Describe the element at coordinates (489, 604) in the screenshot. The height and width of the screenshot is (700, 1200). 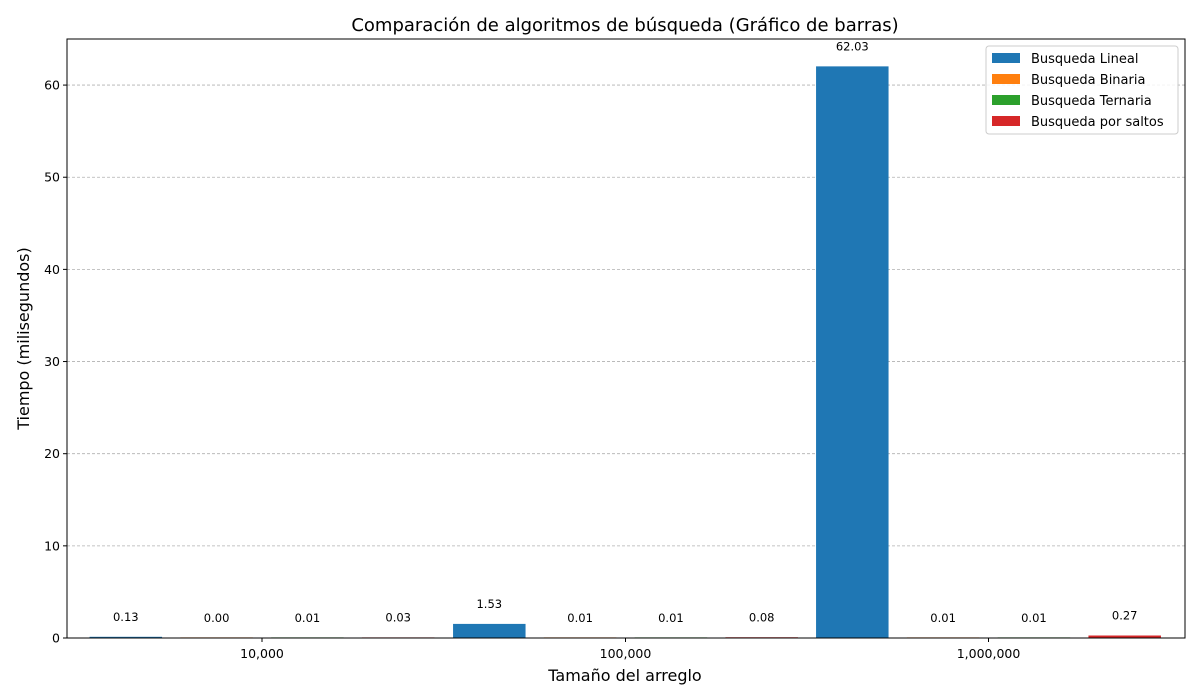
I see `bar-value-label: 1.53` at that location.